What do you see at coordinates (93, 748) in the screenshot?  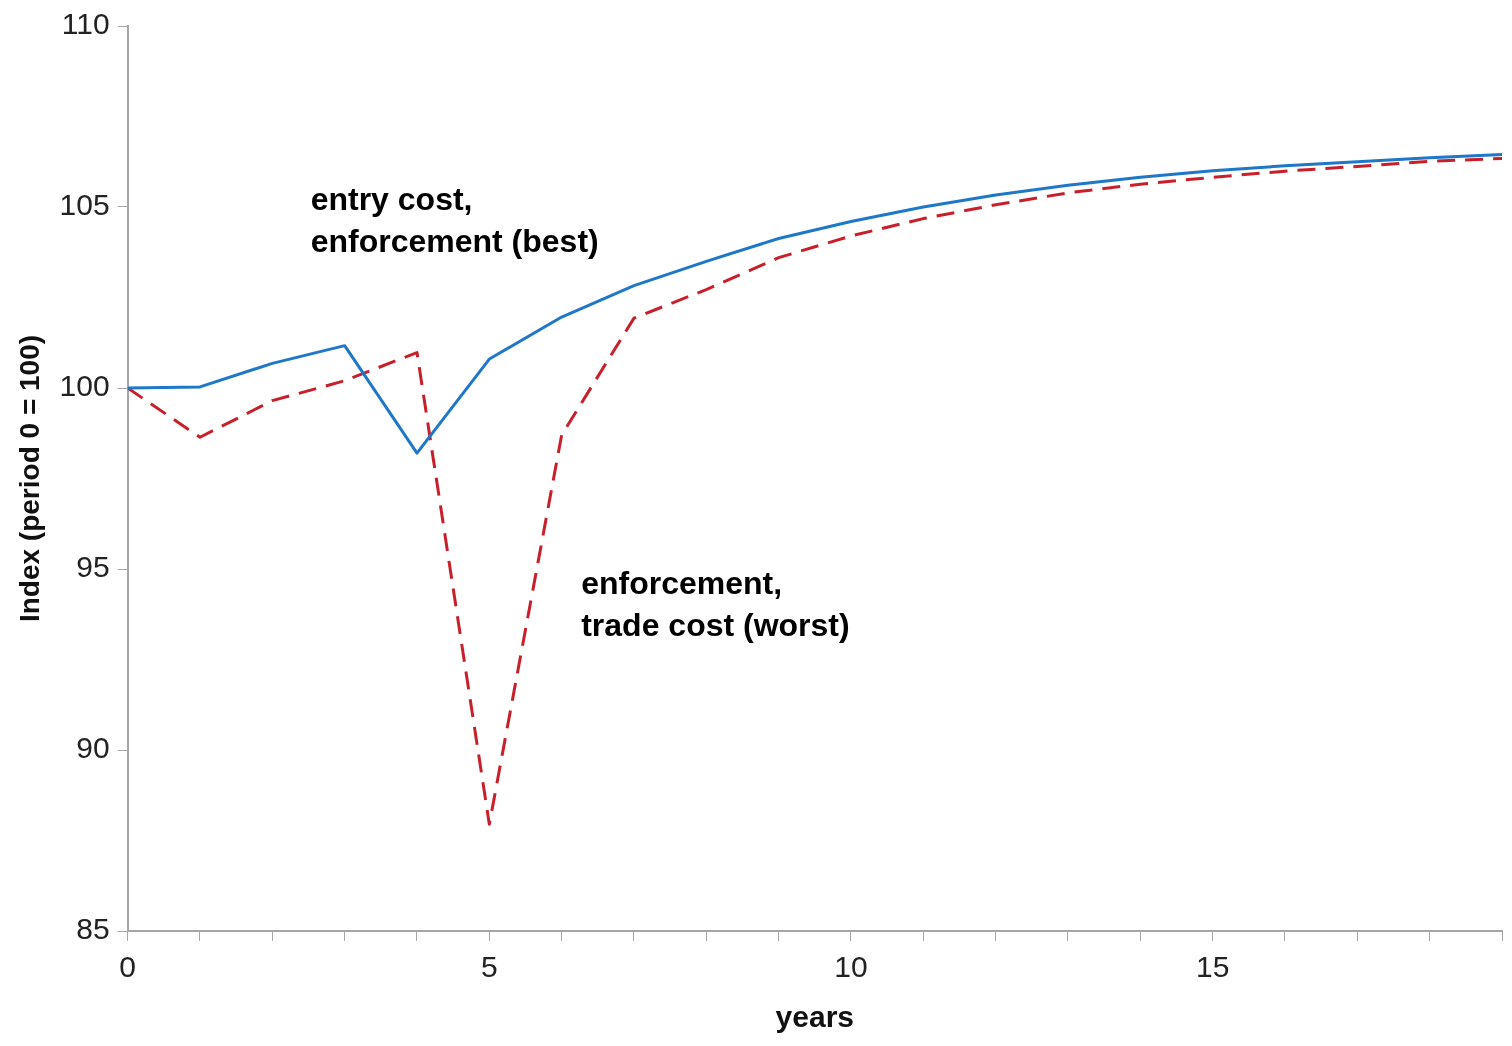 I see `y-tick-label: 90` at bounding box center [93, 748].